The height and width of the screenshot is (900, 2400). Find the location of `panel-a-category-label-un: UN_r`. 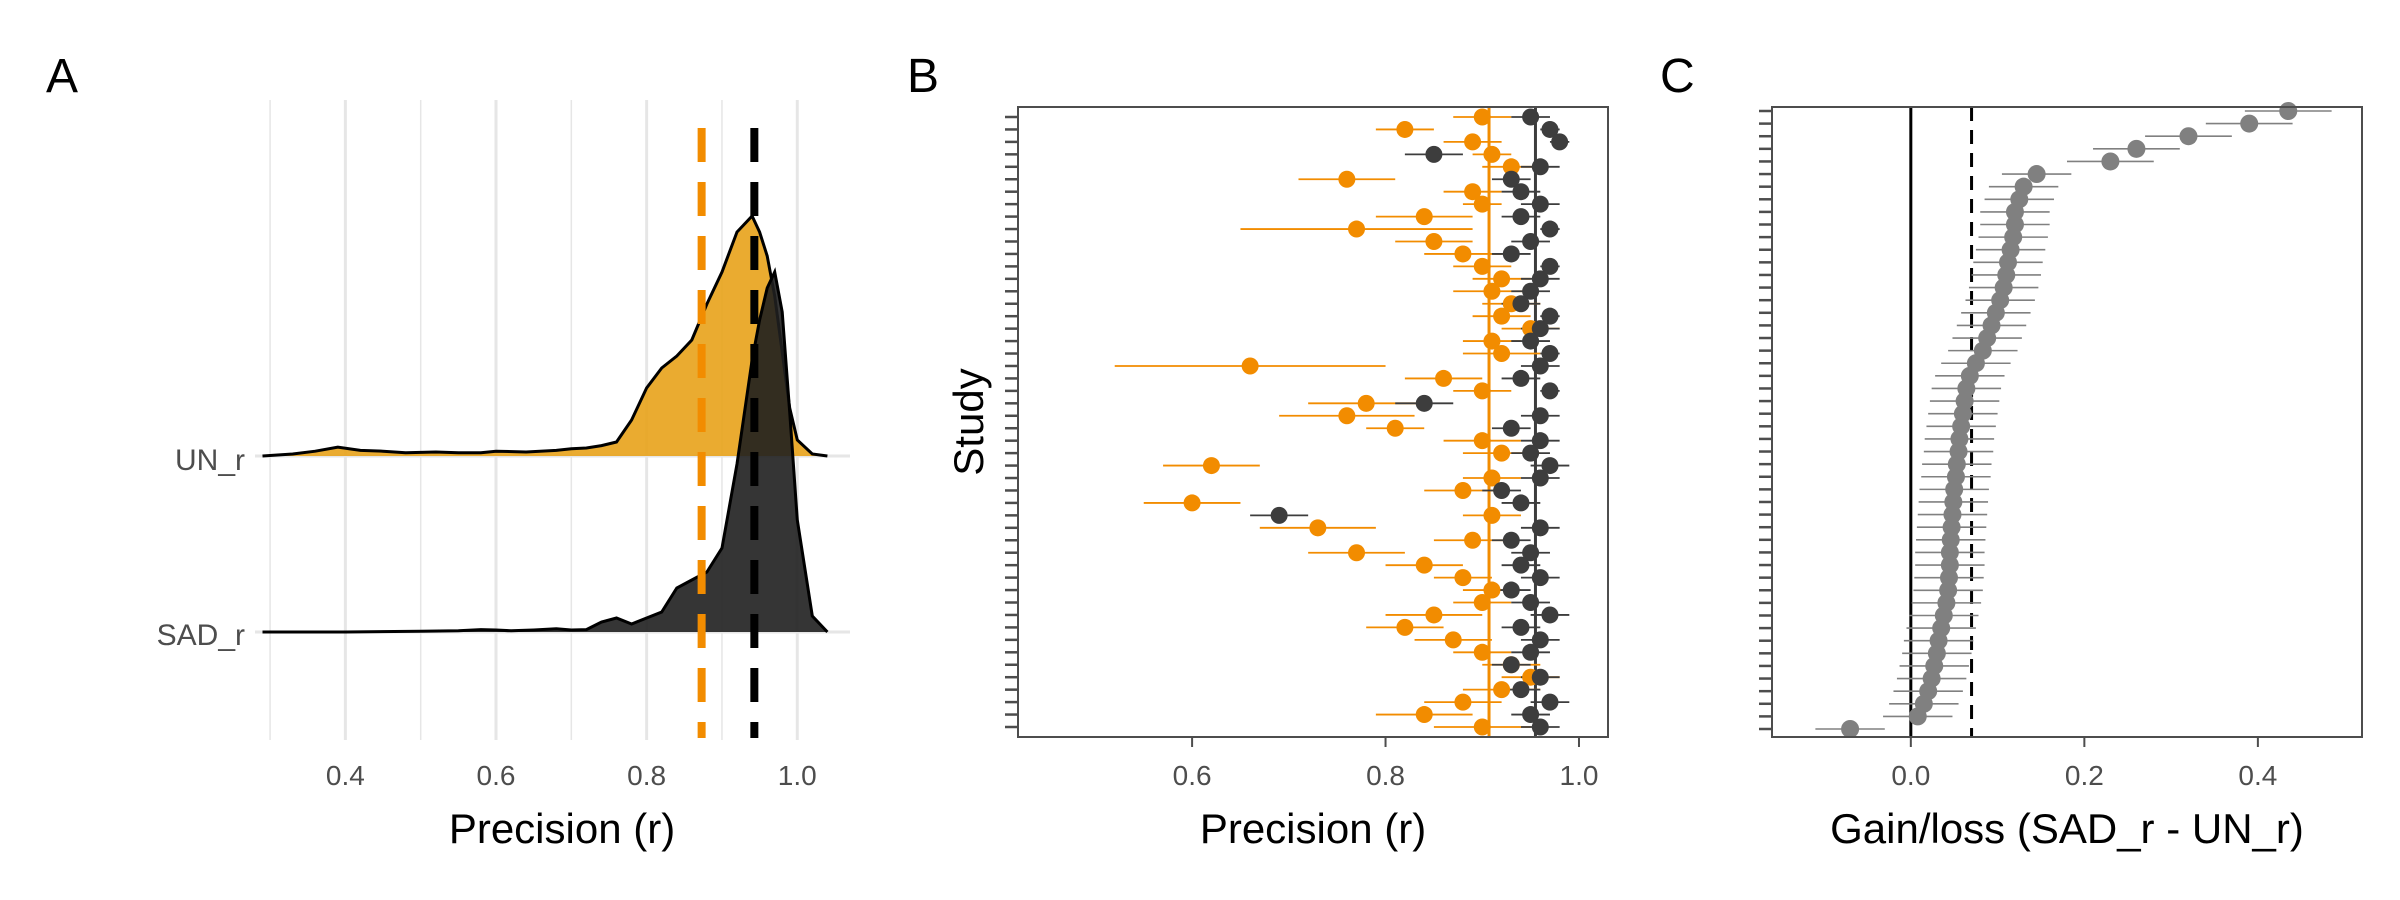

panel-a-category-label-un: UN_r is located at coordinates (210, 460).